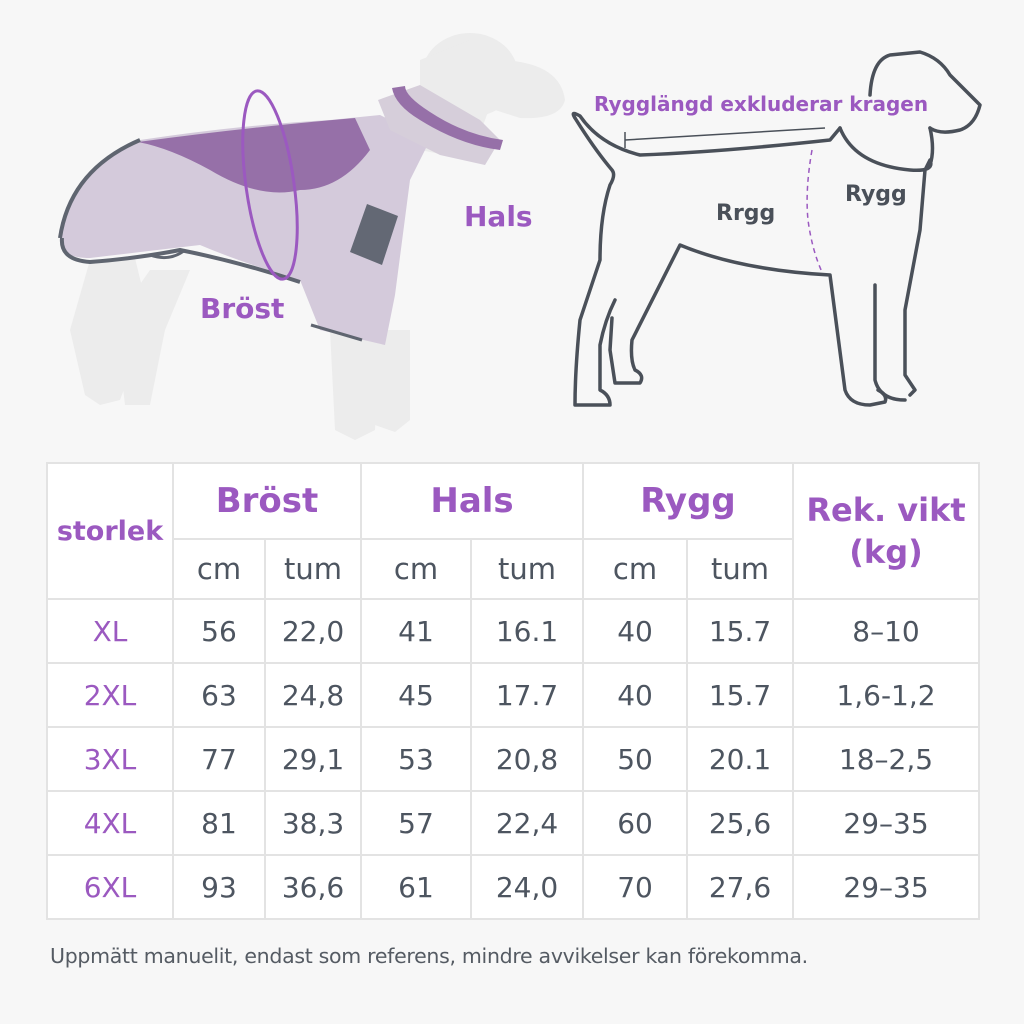 This screenshot has width=1024, height=1024. Describe the element at coordinates (416, 823) in the screenshot. I see `neck-cm-cell: 57` at that location.